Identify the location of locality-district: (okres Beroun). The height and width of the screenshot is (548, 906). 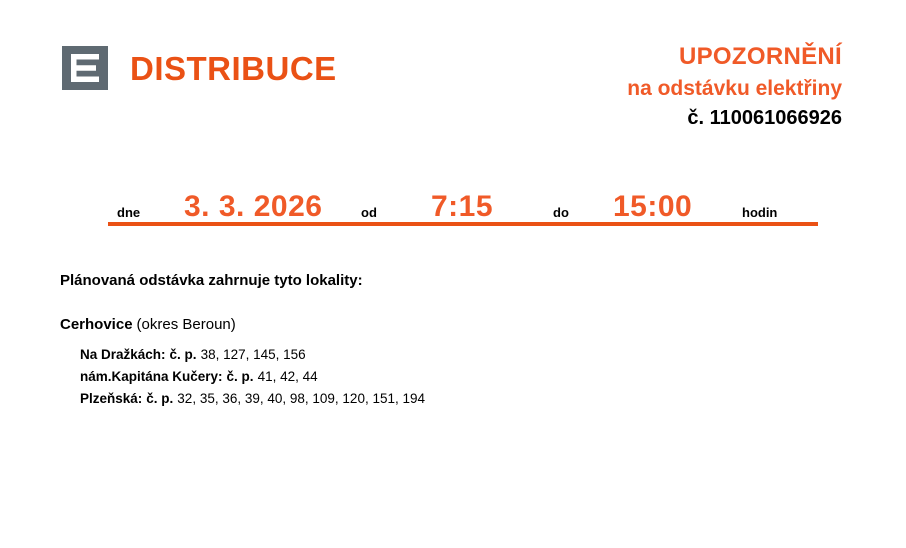
(186, 324).